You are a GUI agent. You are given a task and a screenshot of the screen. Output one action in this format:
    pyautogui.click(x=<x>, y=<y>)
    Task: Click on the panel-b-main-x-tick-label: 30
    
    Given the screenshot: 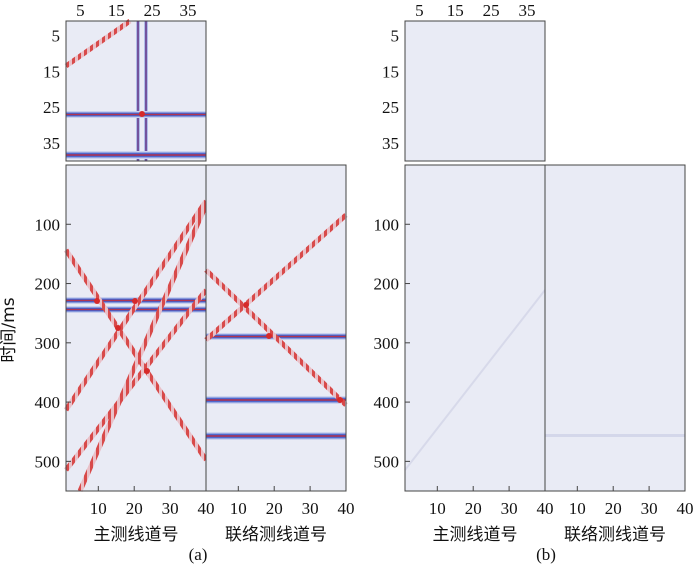 What is the action you would take?
    pyautogui.click(x=509, y=508)
    